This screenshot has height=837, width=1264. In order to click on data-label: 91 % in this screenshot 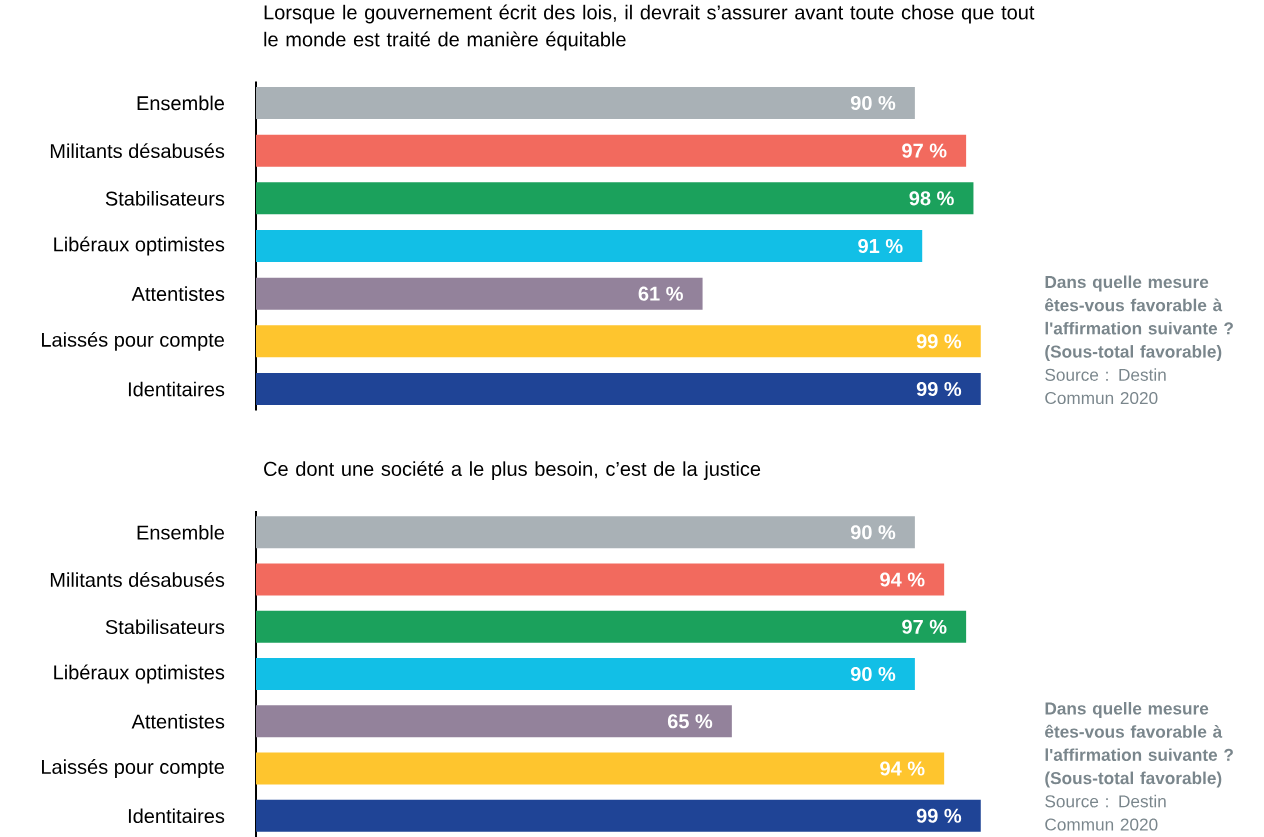, I will do `click(880, 246)`.